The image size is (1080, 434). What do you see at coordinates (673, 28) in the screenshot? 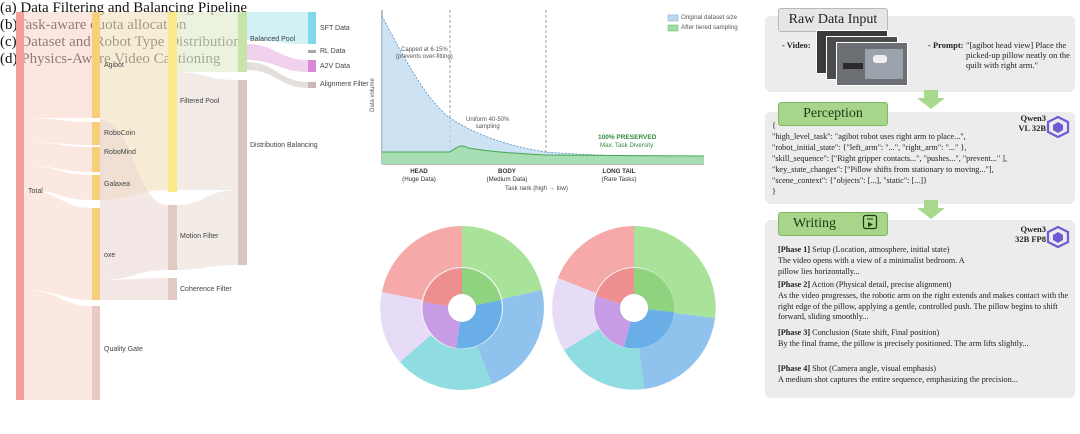
I see `legend-swatch-sampled` at bounding box center [673, 28].